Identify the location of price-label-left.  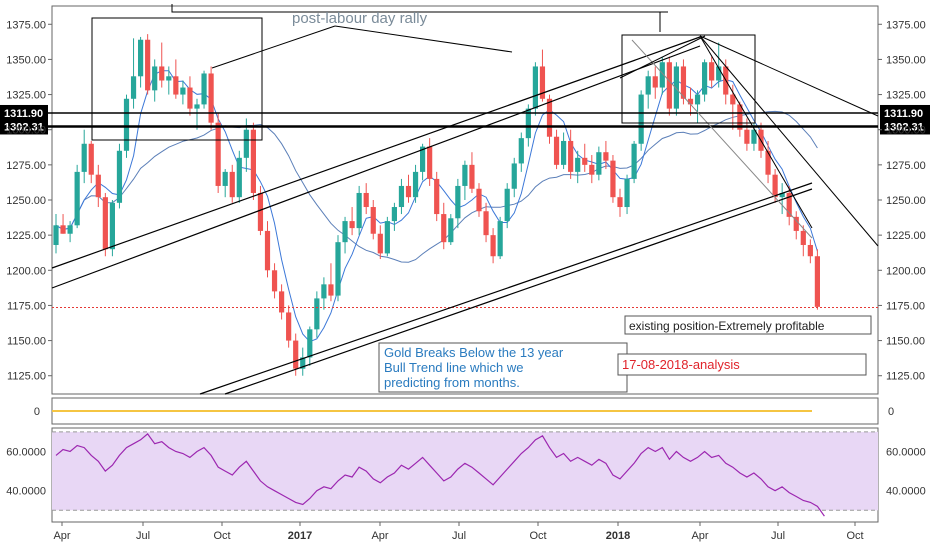
(24, 112).